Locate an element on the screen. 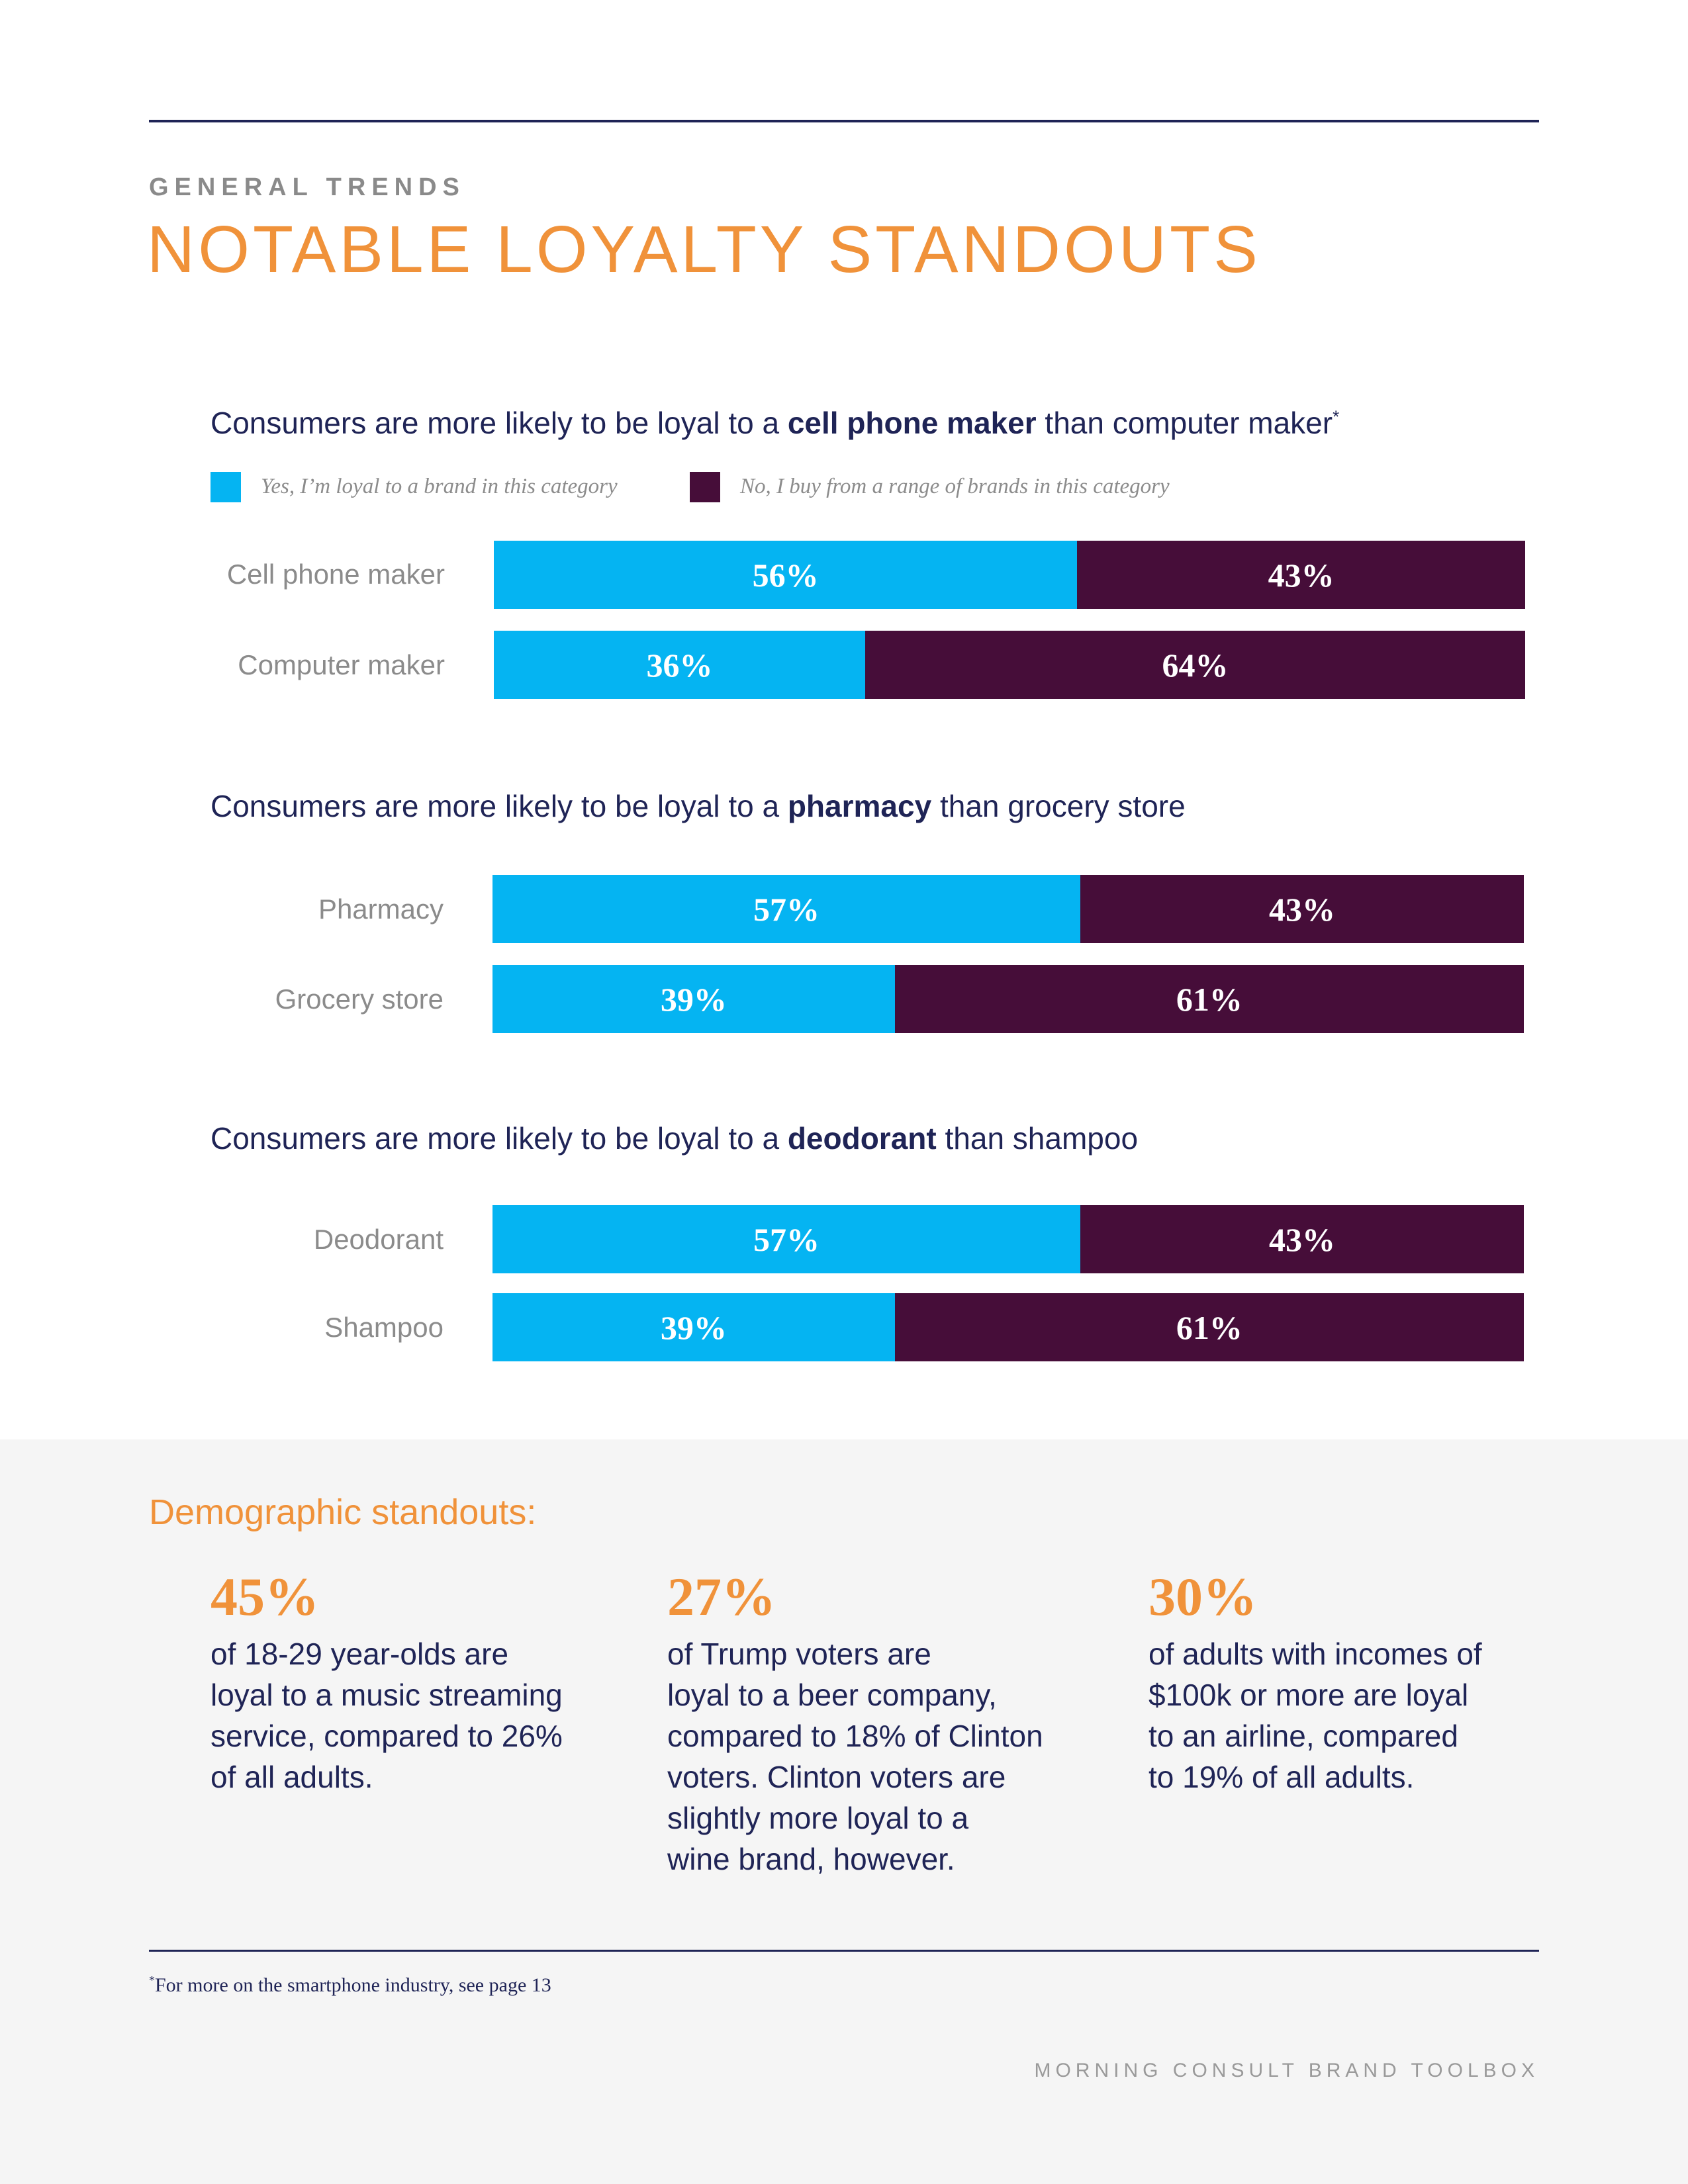 The image size is (1688, 2184). subtitle-text: than computer maker is located at coordinates (1184, 423).